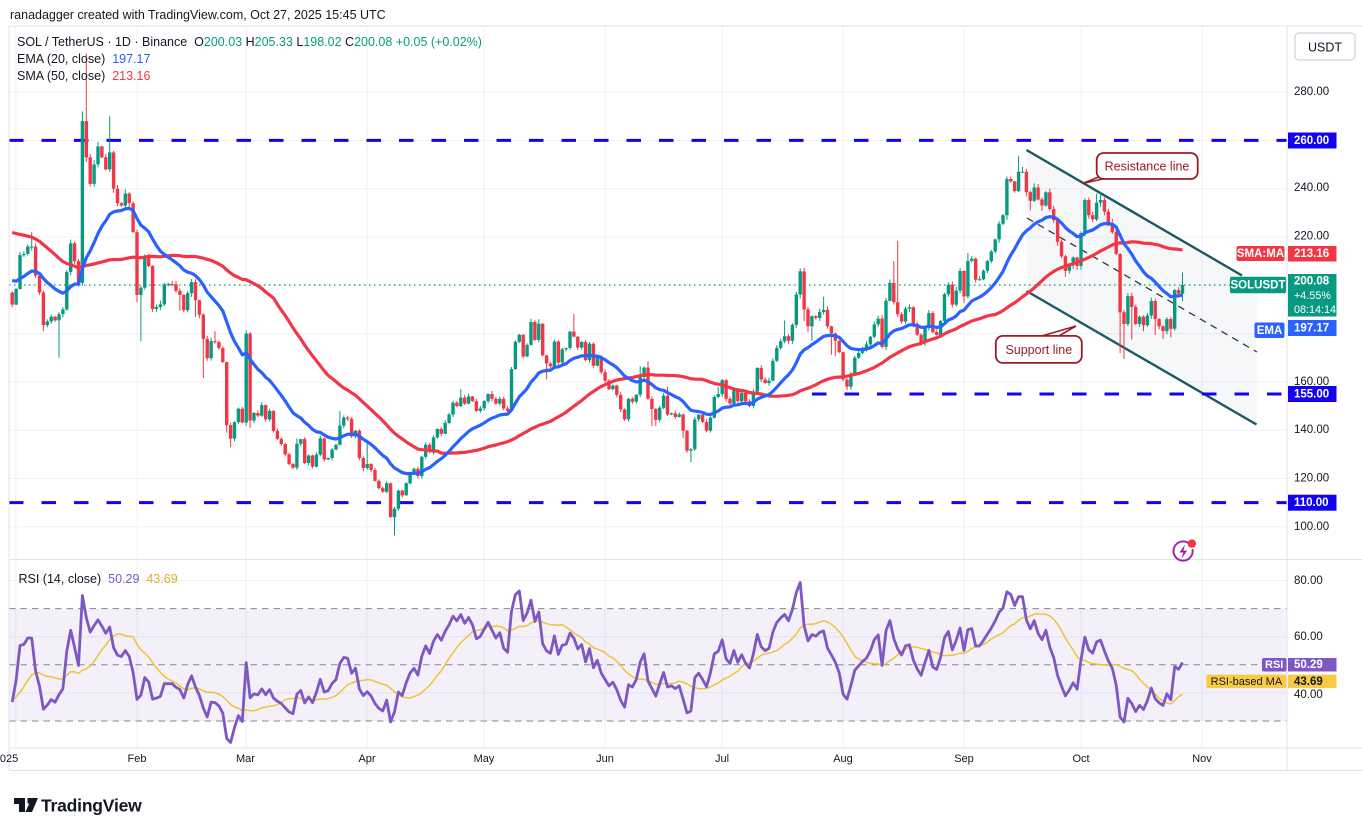 The width and height of the screenshot is (1362, 833). What do you see at coordinates (1308, 682) in the screenshot?
I see `svg-text: 43.69` at bounding box center [1308, 682].